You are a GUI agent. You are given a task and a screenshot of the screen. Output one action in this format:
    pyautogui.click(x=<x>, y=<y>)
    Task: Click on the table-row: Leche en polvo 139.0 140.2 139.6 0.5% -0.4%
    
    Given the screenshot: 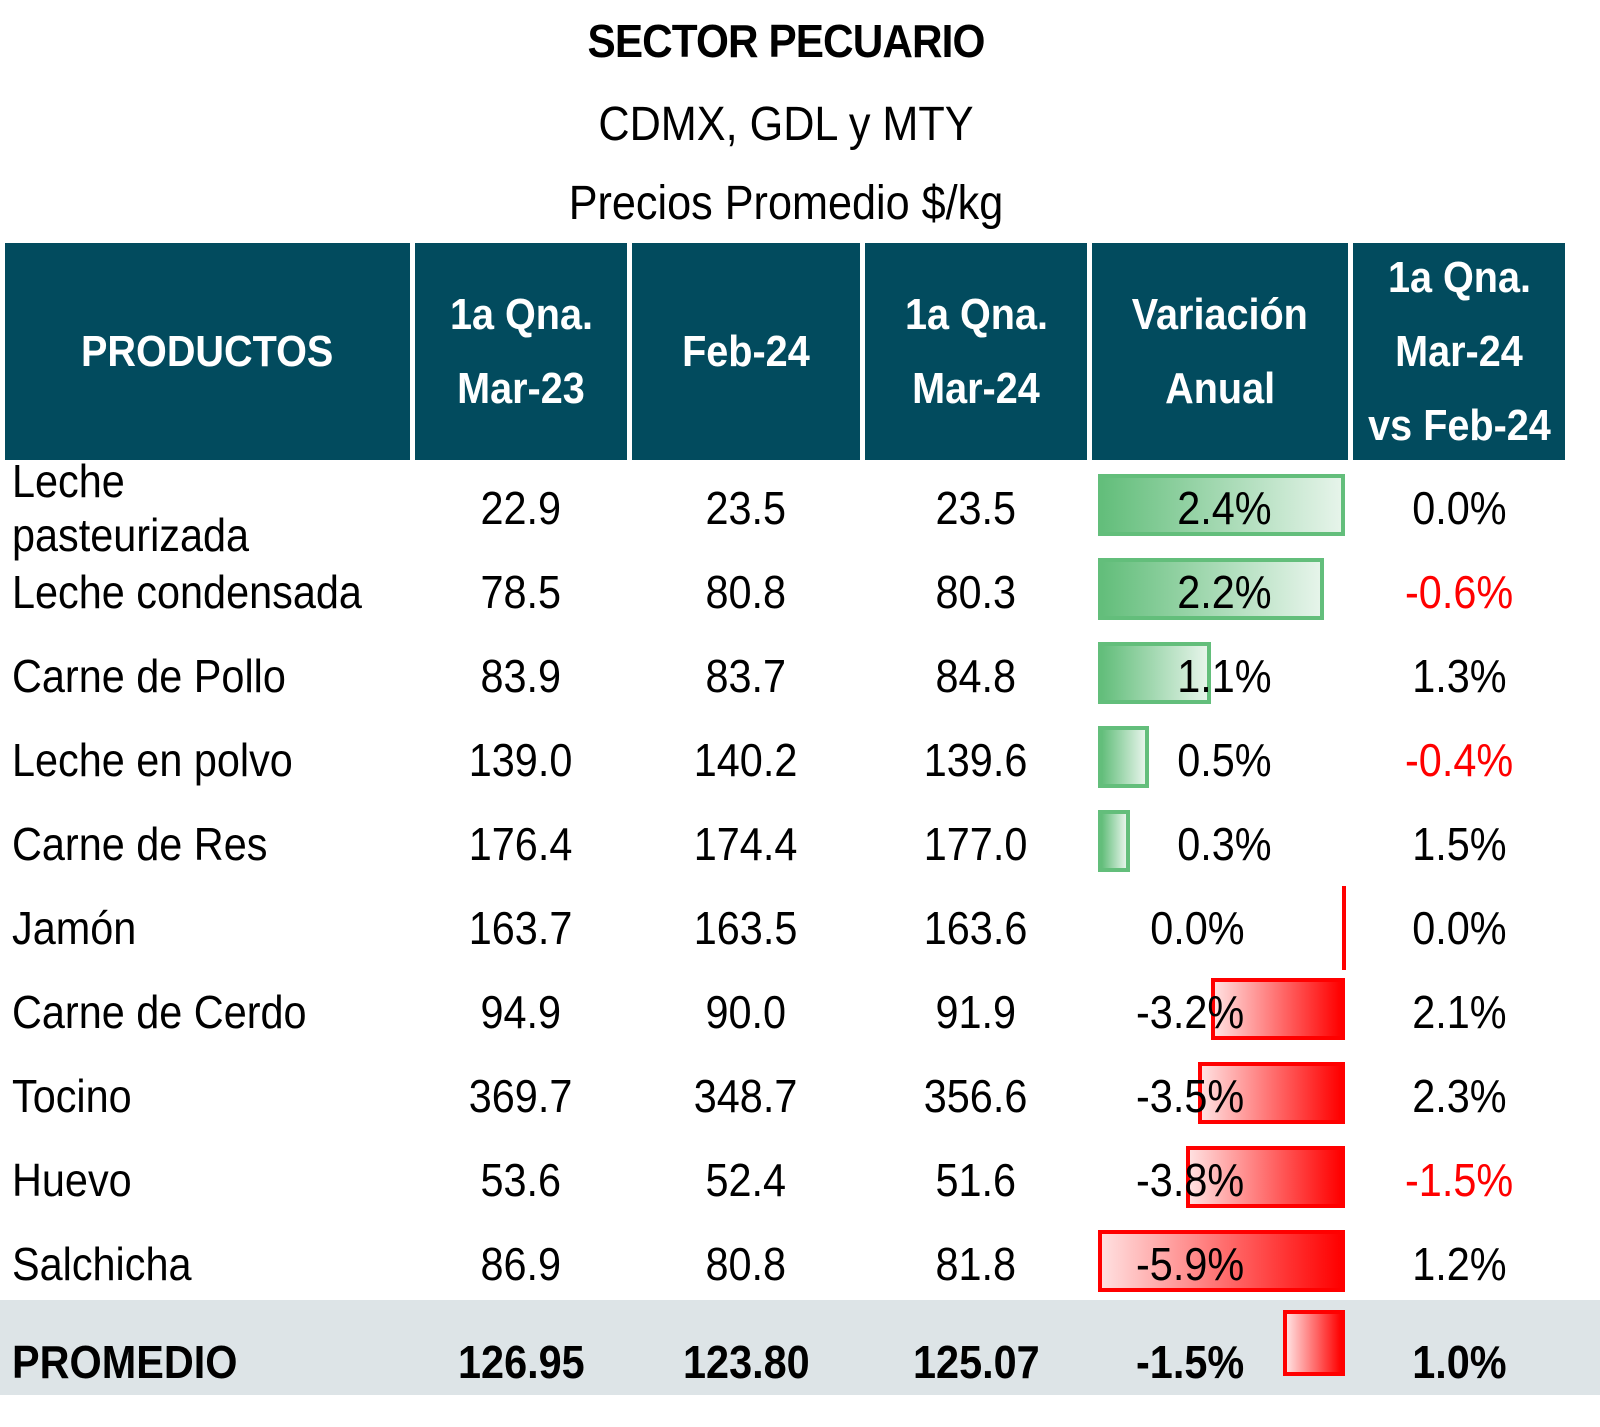 What is the action you would take?
    pyautogui.click(x=800, y=760)
    